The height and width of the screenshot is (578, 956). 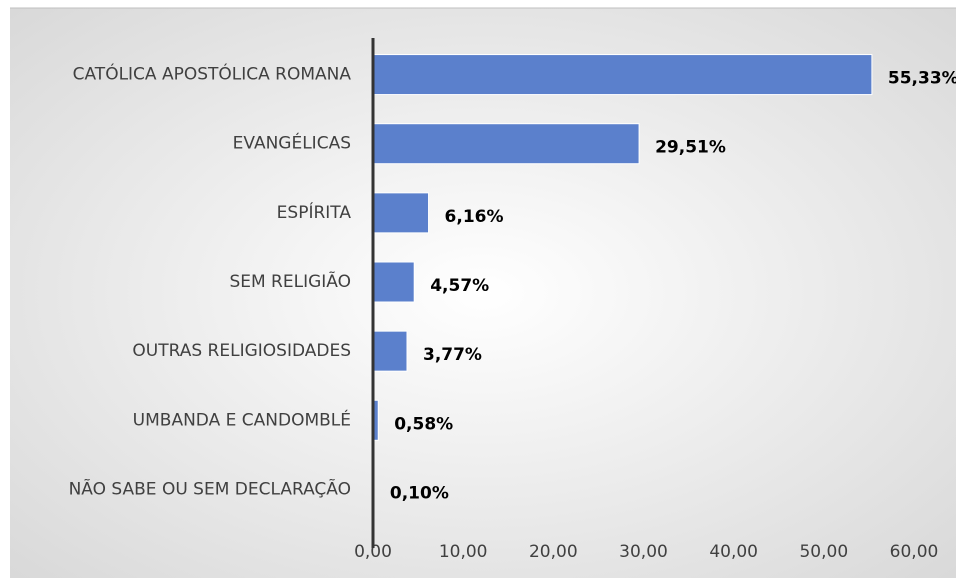 What do you see at coordinates (643, 552) in the screenshot?
I see `x-tick-label: 30,00` at bounding box center [643, 552].